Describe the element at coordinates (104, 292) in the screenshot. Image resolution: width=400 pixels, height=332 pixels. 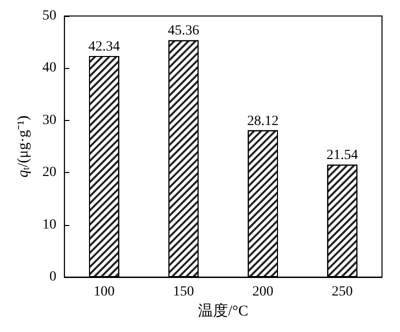
I see `x-tick-label: 100` at that location.